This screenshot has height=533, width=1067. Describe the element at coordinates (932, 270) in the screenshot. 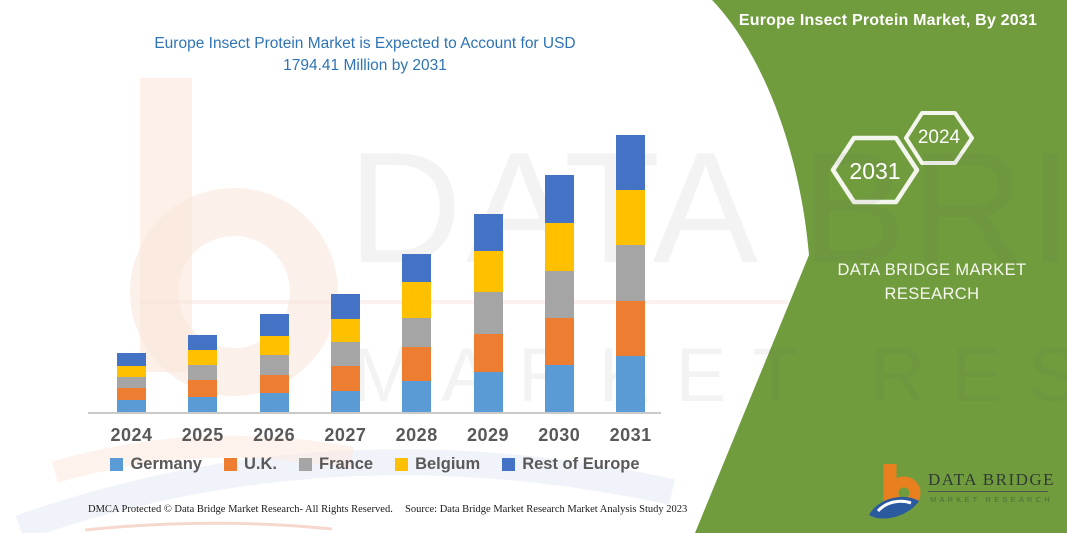

I see `brand-line1: DATA BRIDGE MARKET` at that location.